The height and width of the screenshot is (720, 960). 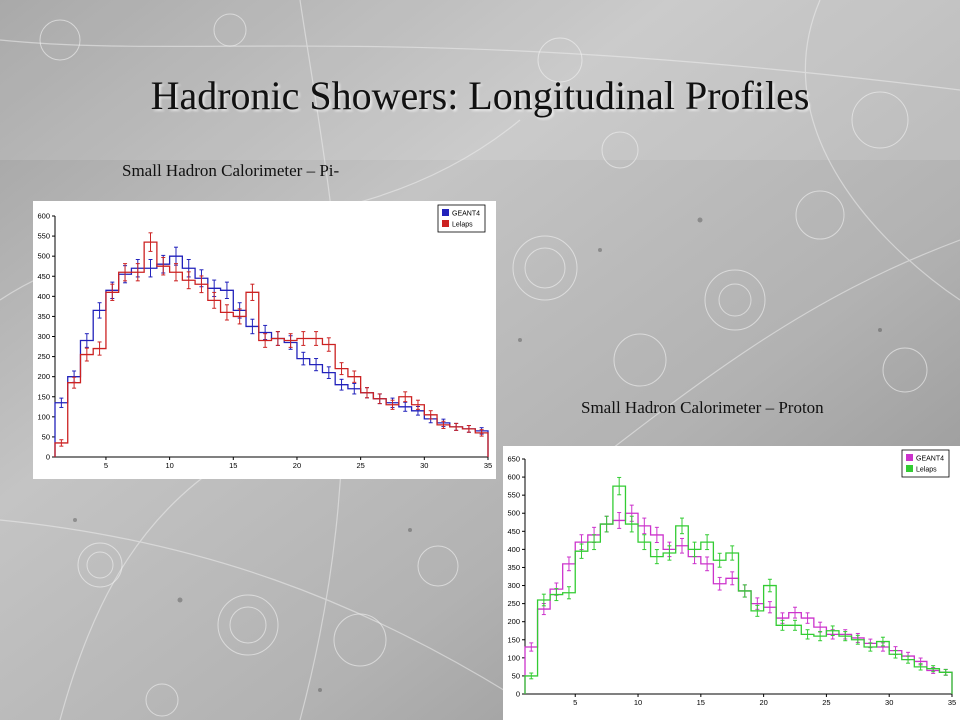 I want to click on proton-chart-caption: Small Hadron Calorimeter – Proton, so click(x=702, y=407).